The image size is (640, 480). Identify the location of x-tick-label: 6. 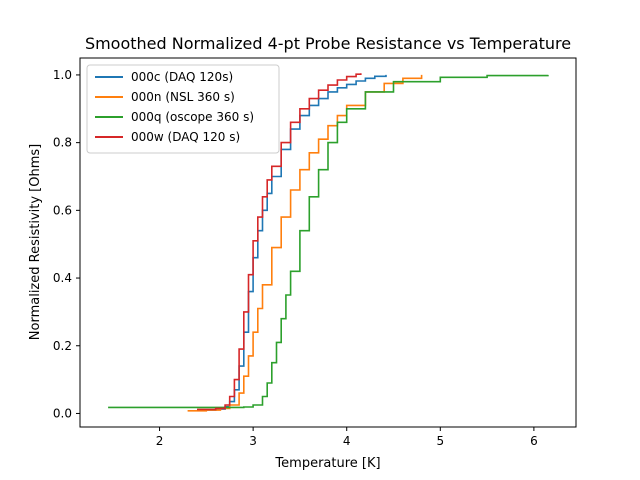
(534, 441).